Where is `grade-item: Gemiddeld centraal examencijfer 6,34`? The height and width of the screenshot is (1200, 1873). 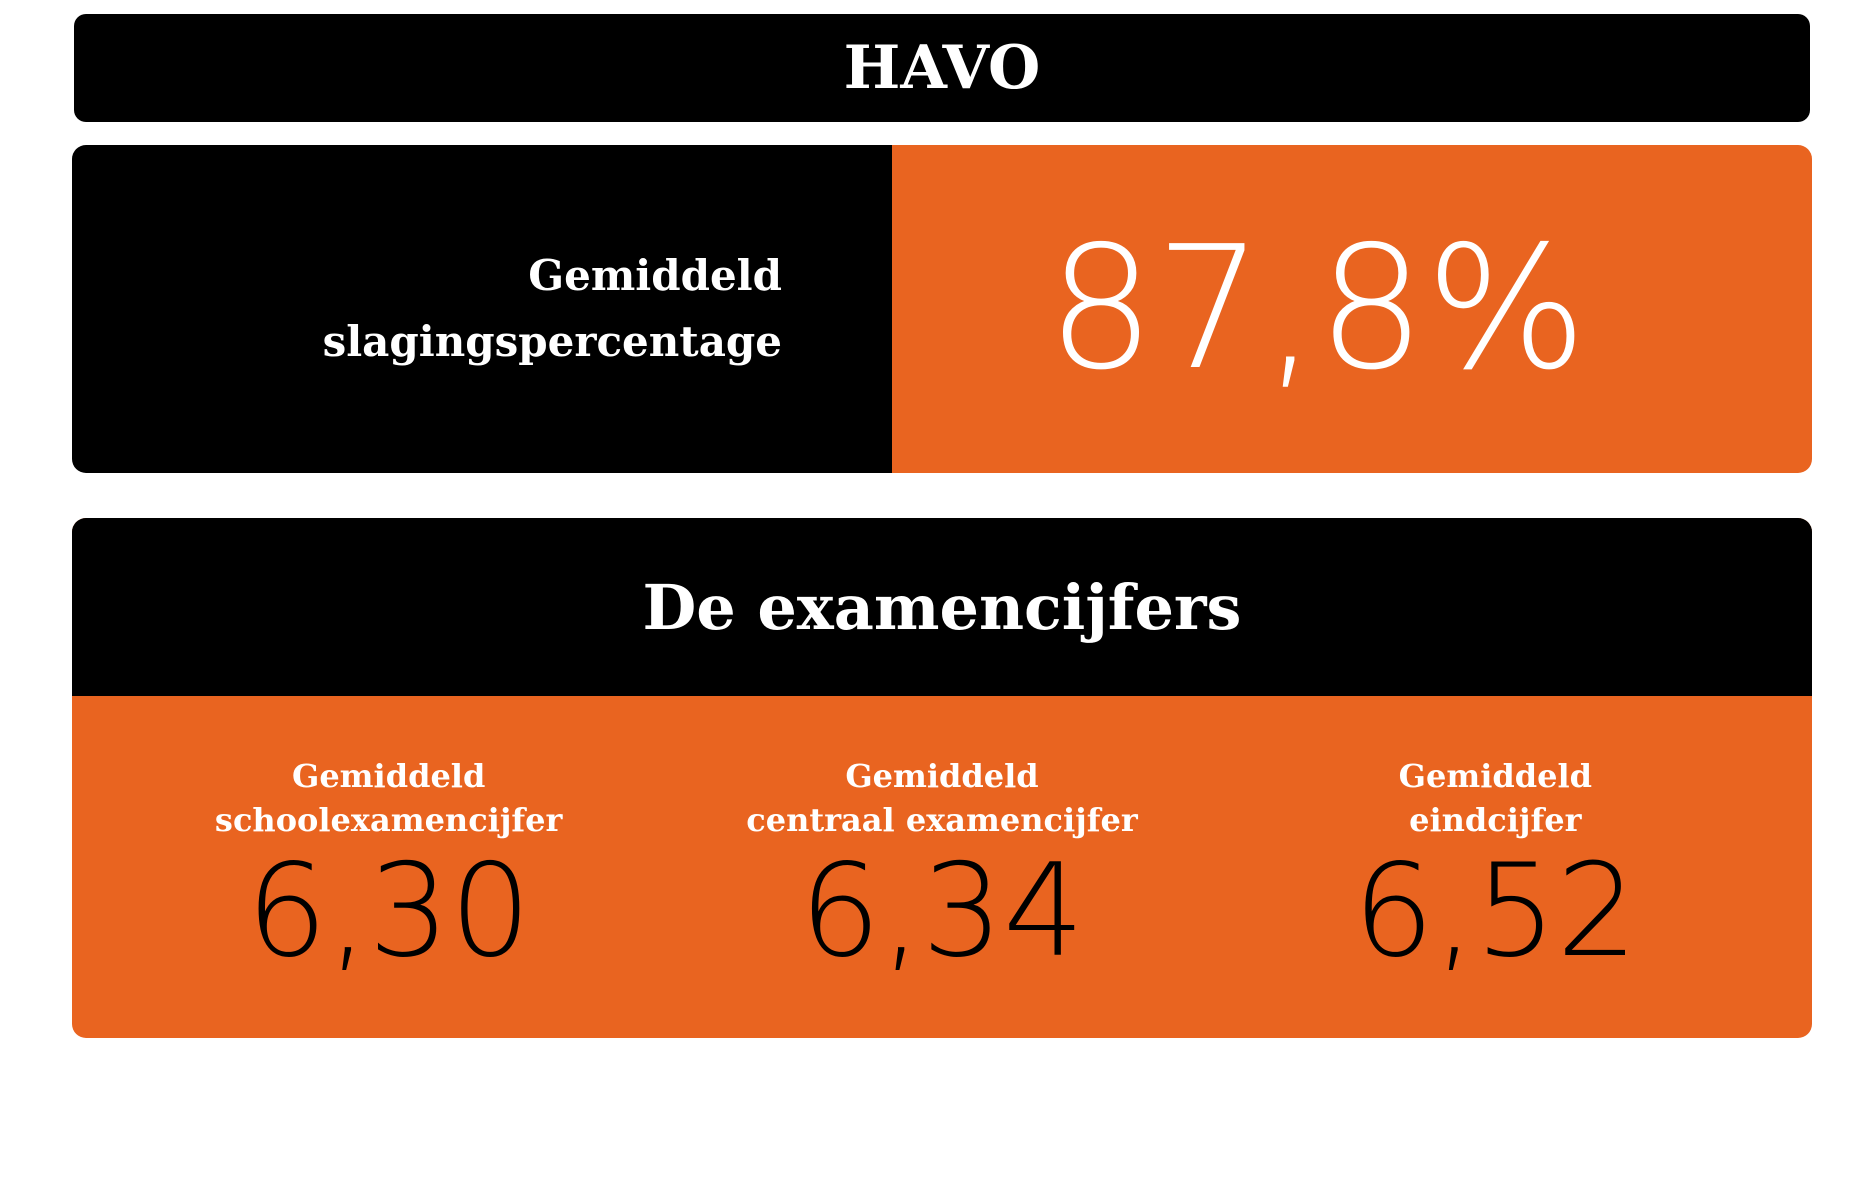 grade-item: Gemiddeld centraal examencijfer 6,34 is located at coordinates (941, 839).